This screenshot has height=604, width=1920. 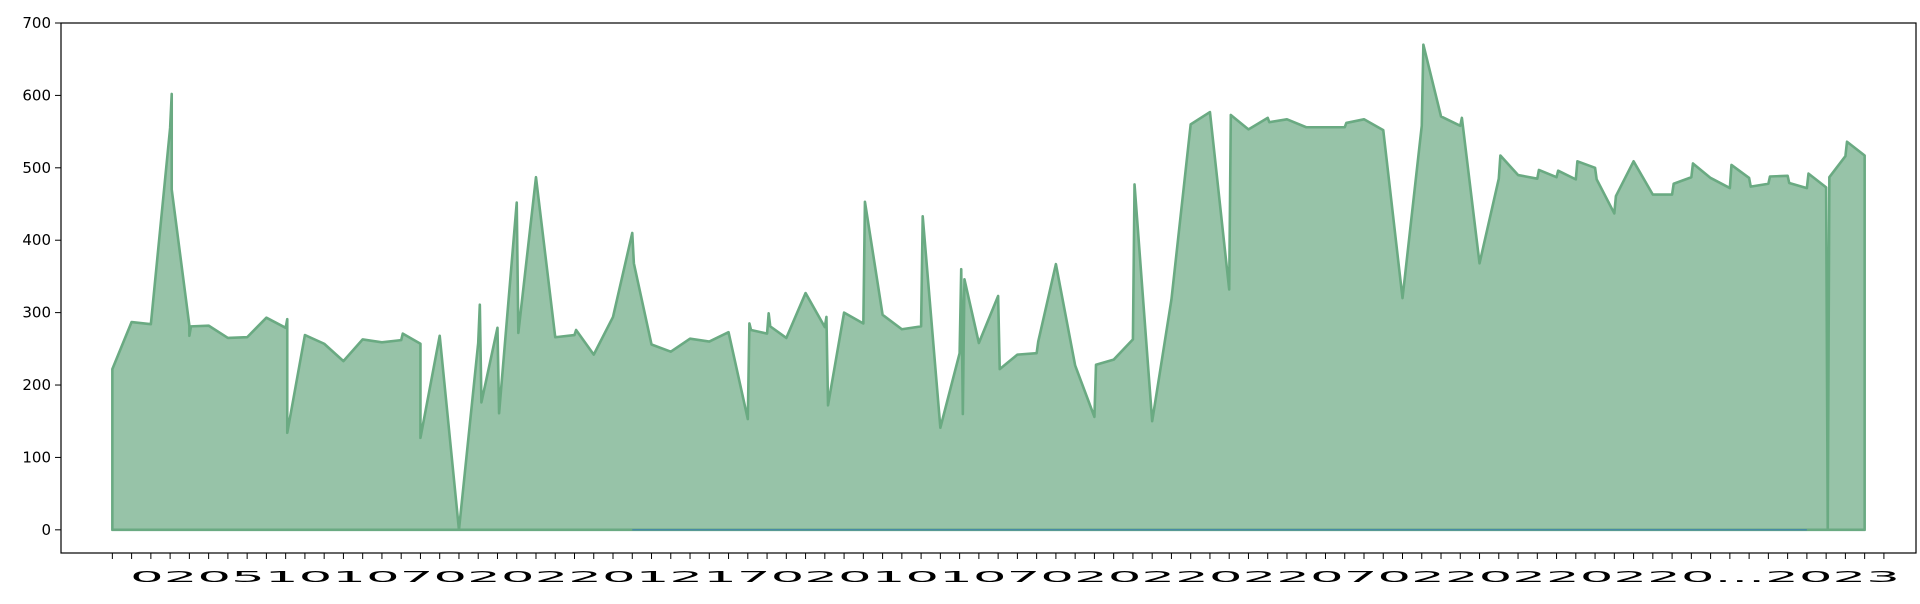 What do you see at coordinates (36, 385) in the screenshot?
I see `y-tick-label: 200` at bounding box center [36, 385].